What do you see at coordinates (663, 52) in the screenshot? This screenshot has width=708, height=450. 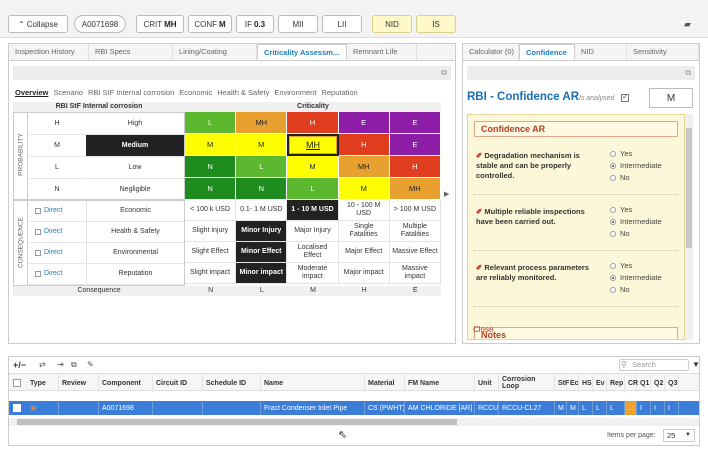 I see `tab-sensitivity: Sensitivity` at bounding box center [663, 52].